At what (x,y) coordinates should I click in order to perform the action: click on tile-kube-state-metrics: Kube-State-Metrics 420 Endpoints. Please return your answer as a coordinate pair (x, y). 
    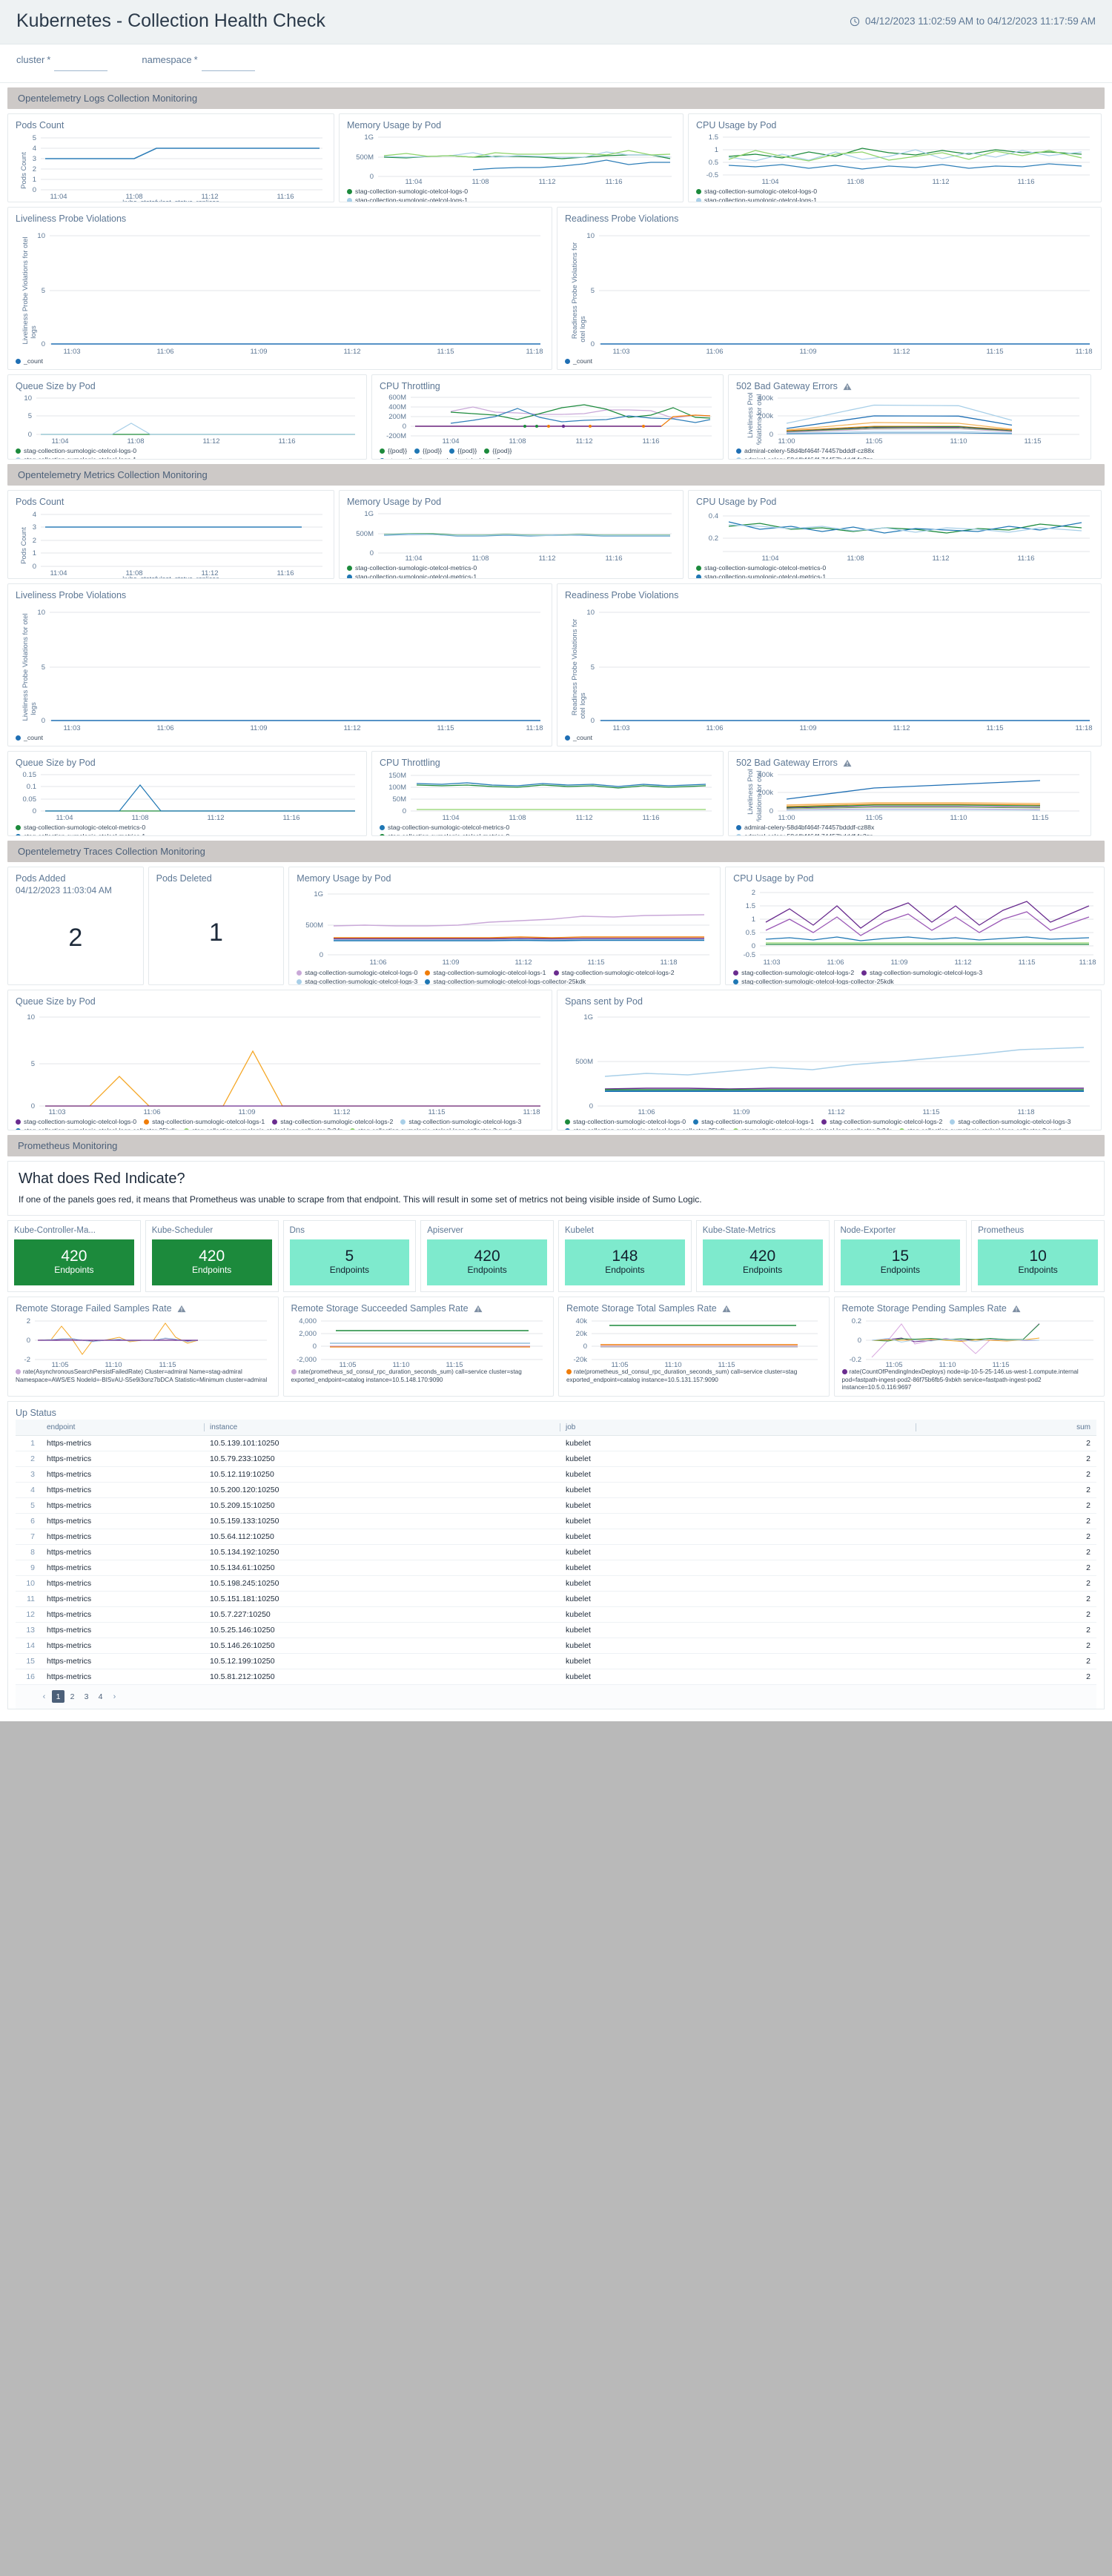
    Looking at the image, I should click on (762, 1256).